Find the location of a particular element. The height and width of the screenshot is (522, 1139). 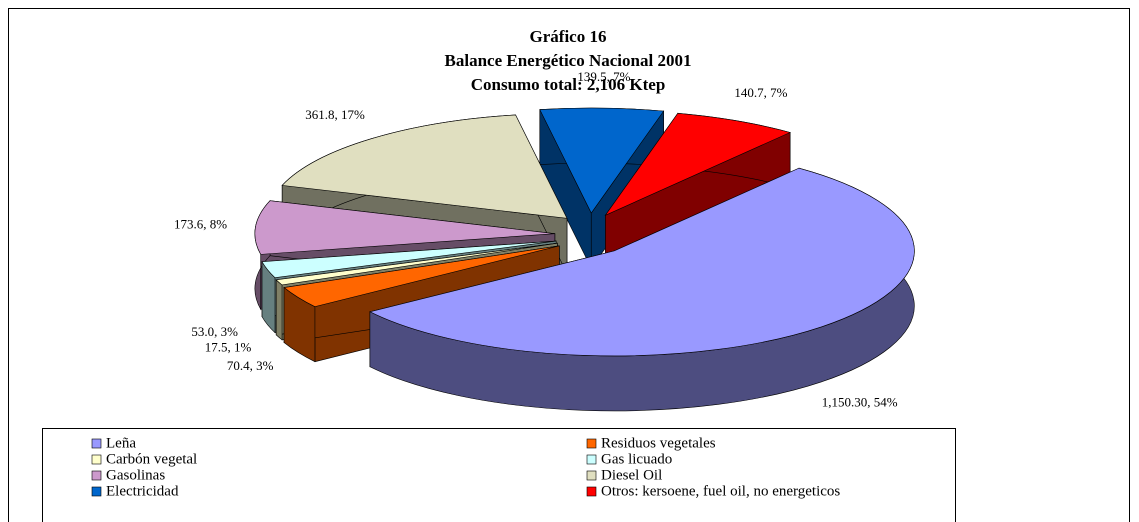

legend-label: Gas licuado is located at coordinates (636, 459).